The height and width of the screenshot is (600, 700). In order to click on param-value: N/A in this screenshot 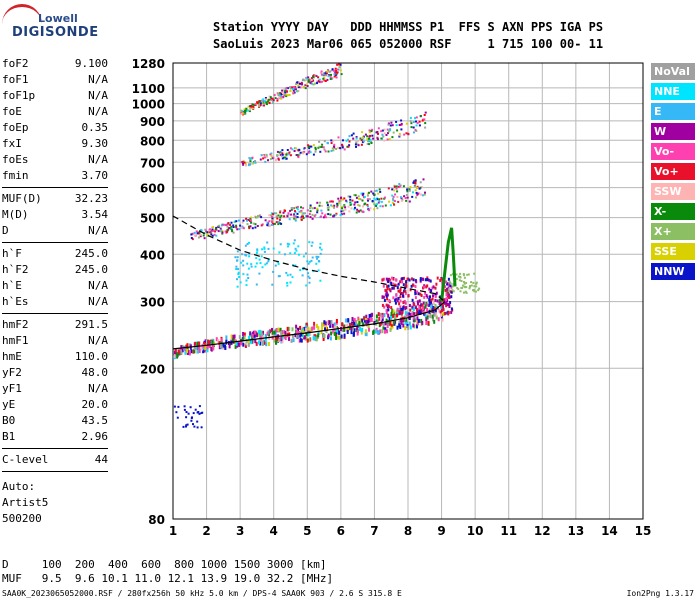, I will do `click(98, 301)`.